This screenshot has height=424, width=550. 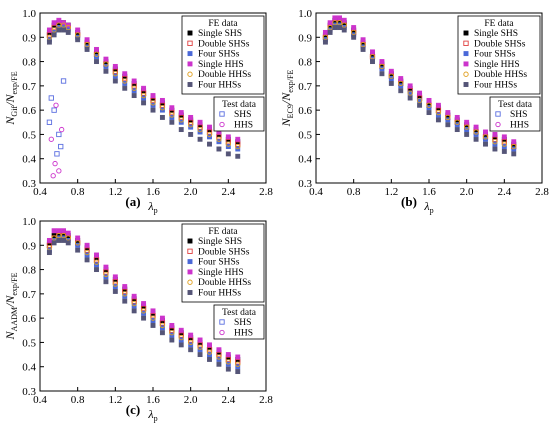 I want to click on legend-label: Double SHSs, so click(x=224, y=44).